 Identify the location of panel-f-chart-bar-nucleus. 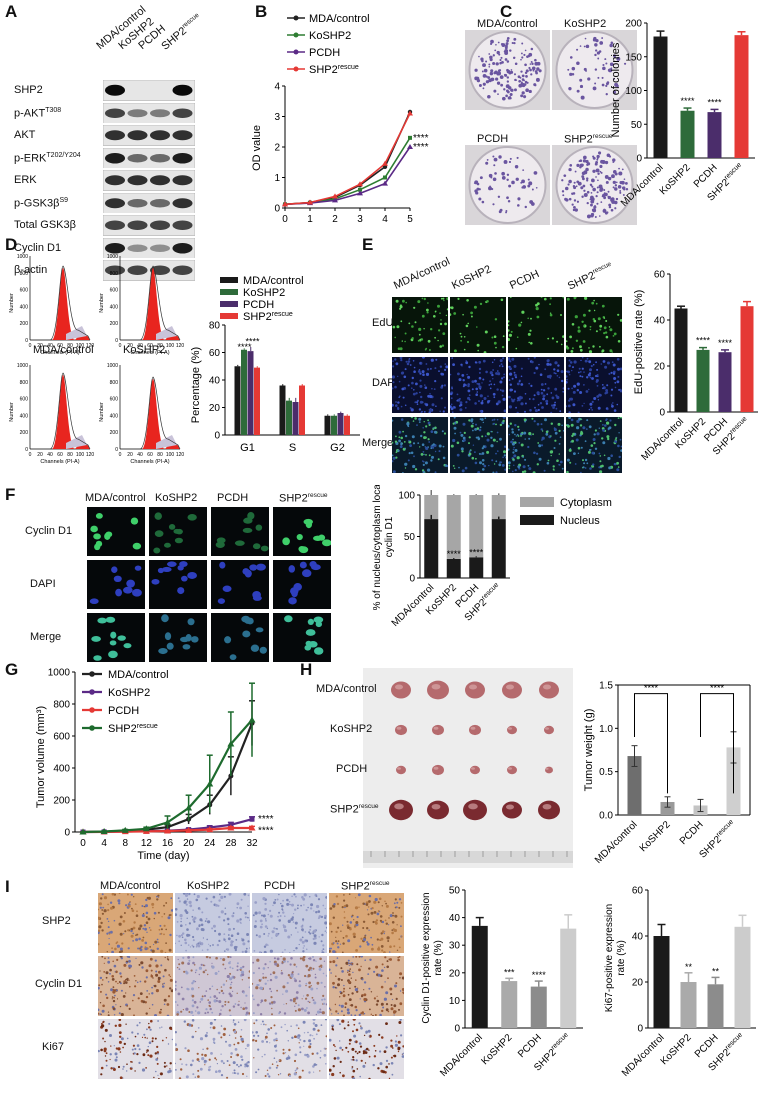
(453, 568).